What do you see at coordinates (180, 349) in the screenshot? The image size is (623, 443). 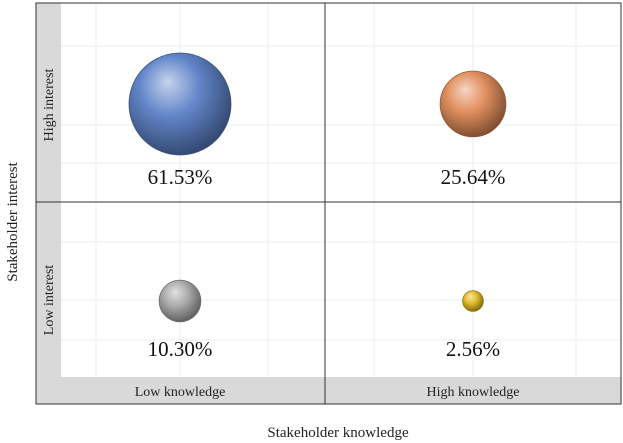 I see `bubble-label-3: 10.30%` at bounding box center [180, 349].